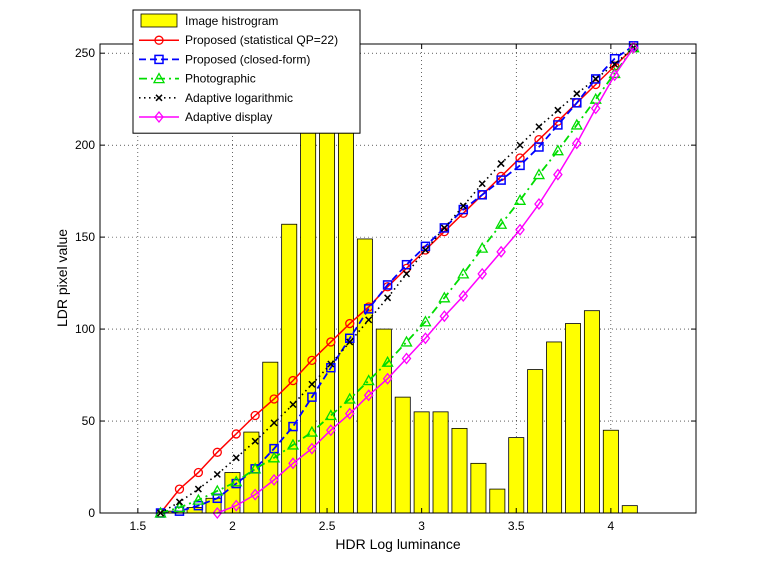 This screenshot has width=768, height=576. Describe the element at coordinates (239, 98) in the screenshot. I see `legend-label: Adaptive logarithmic` at that location.